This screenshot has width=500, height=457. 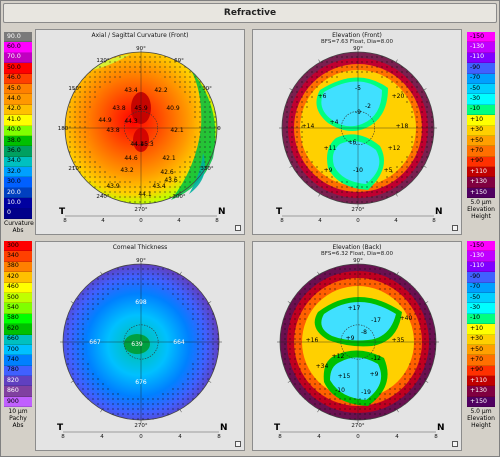 I want to click on map-value: -5, so click(x=358, y=88).